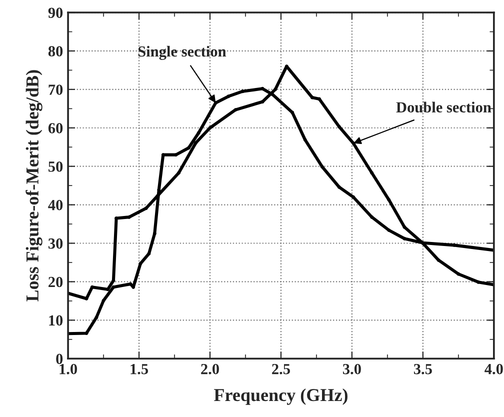  What do you see at coordinates (34, 186) in the screenshot?
I see `y-axis-title: Loss Figure-of-Merit (deg/dB)` at bounding box center [34, 186].